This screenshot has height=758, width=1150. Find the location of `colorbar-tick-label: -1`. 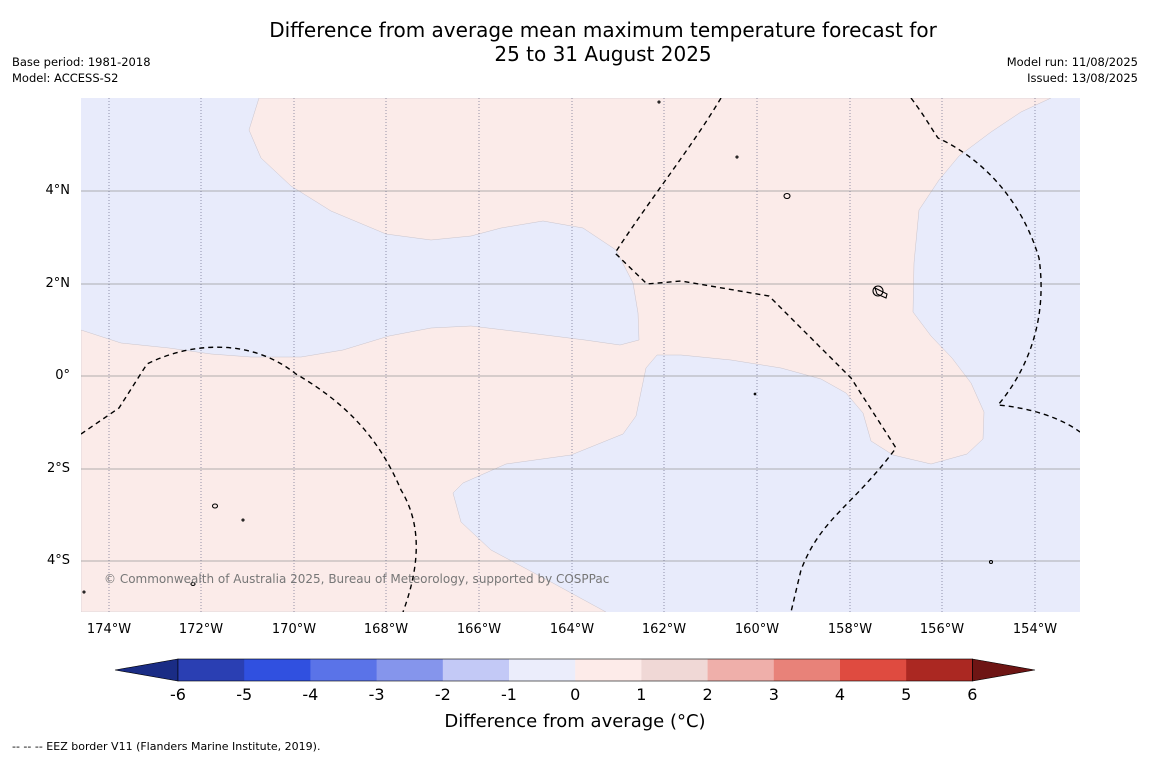

colorbar-tick-label: -1 is located at coordinates (509, 694).